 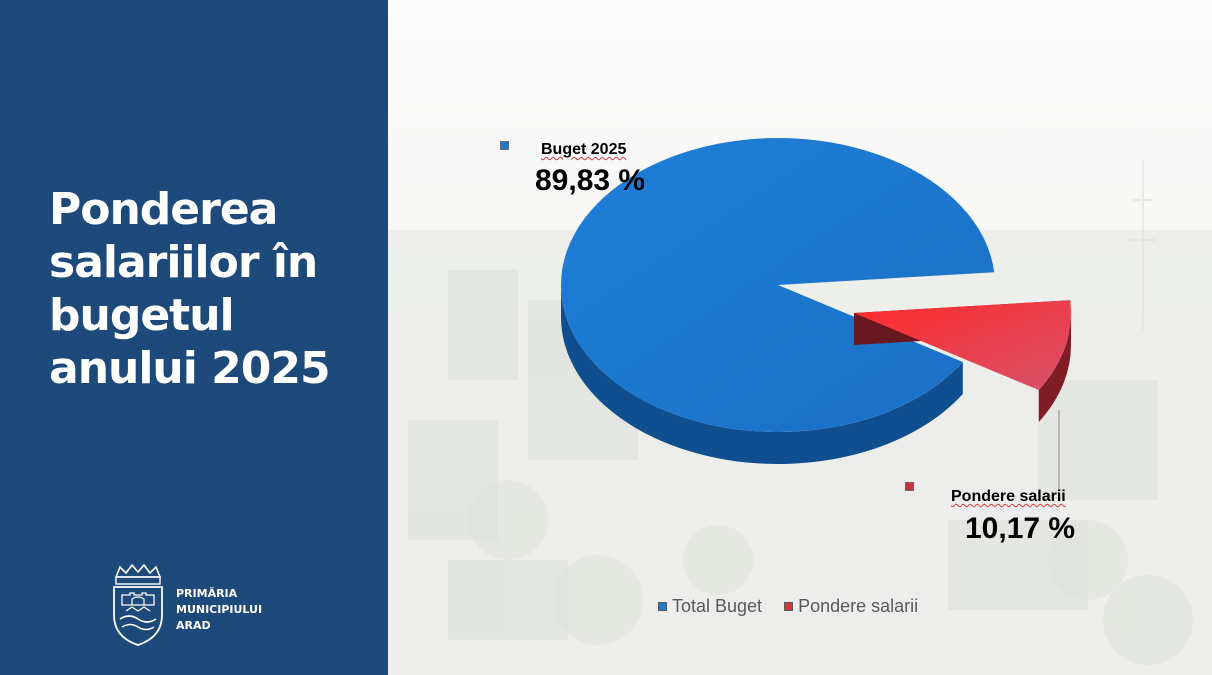 I want to click on institution-name: PRIMĂRIA MUNICIPIULUI ARAD, so click(x=219, y=610).